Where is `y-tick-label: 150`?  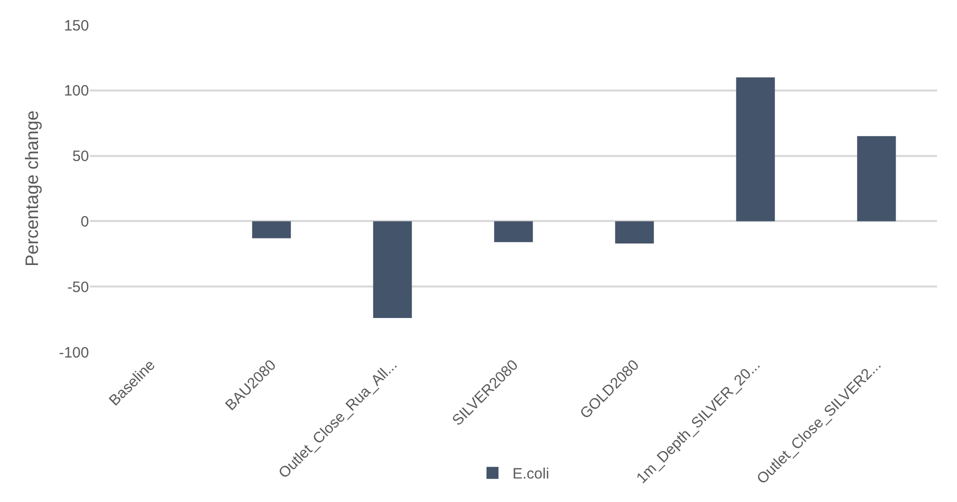 y-tick-label: 150 is located at coordinates (76, 25).